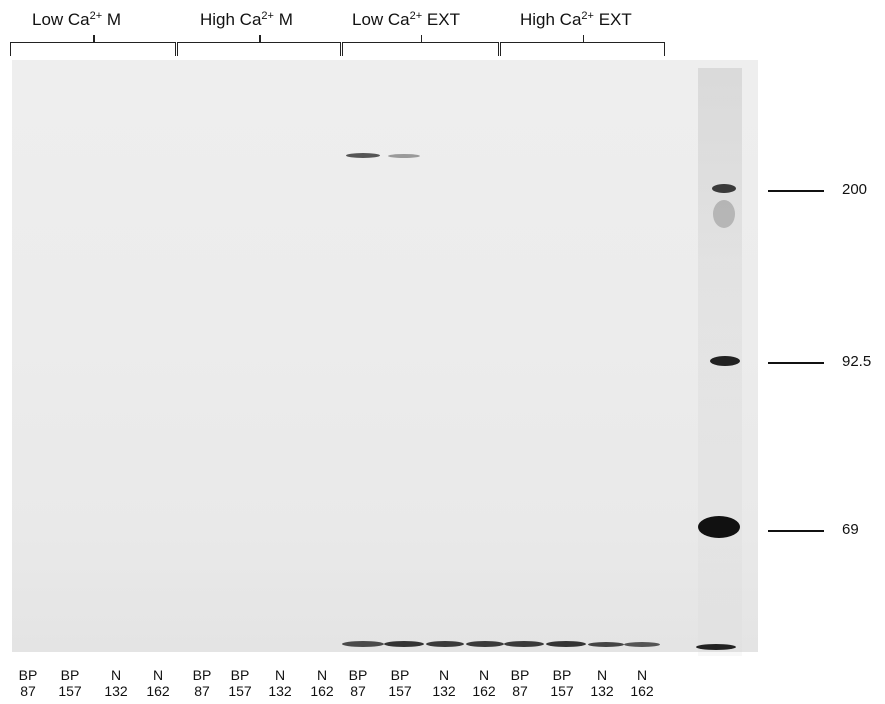 This screenshot has width=885, height=704. I want to click on bracket-low-ca-m, so click(93, 45).